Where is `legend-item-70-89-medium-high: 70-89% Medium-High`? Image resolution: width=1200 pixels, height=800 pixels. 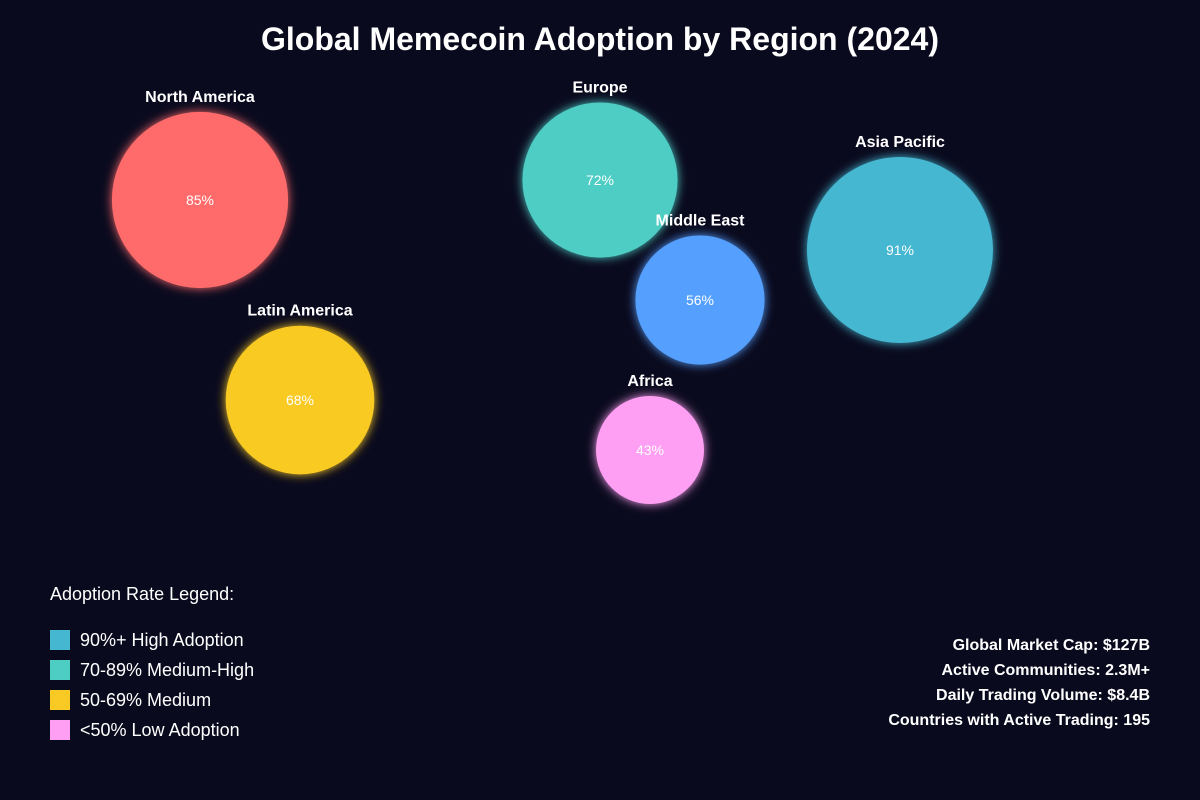 legend-item-70-89-medium-high: 70-89% Medium-High is located at coordinates (152, 670).